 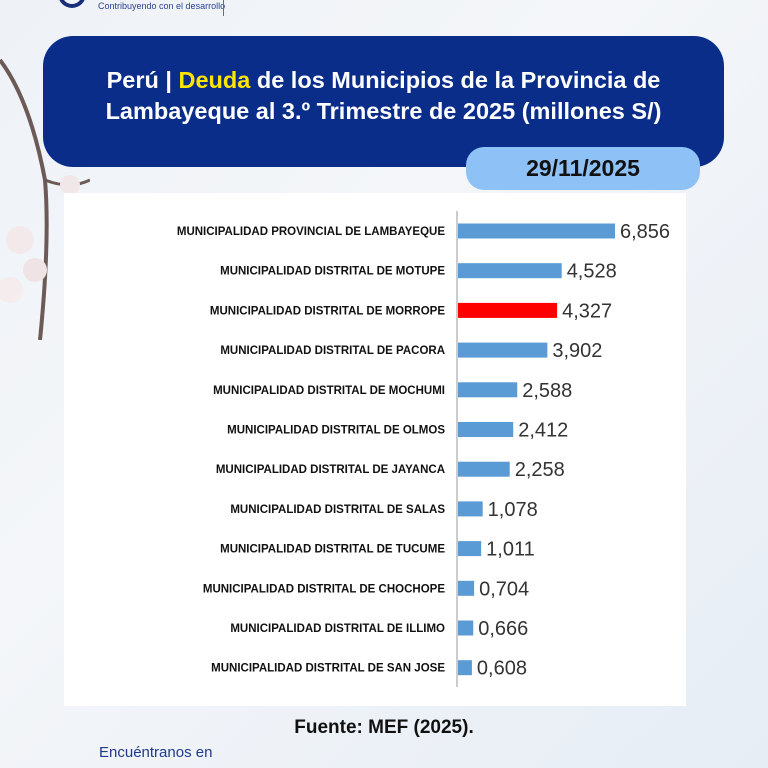 What do you see at coordinates (311, 232) in the screenshot?
I see `category-label: MUNICIPALIDAD PROVINCIAL DE LAMBAYEQUE` at bounding box center [311, 232].